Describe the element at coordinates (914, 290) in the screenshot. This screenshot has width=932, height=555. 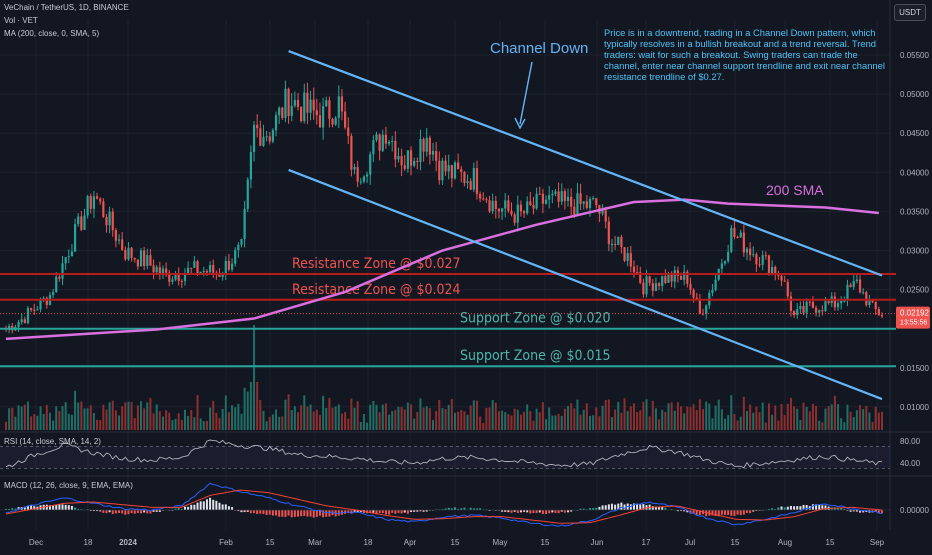
I see `price-tick-label: 0.02500` at that location.